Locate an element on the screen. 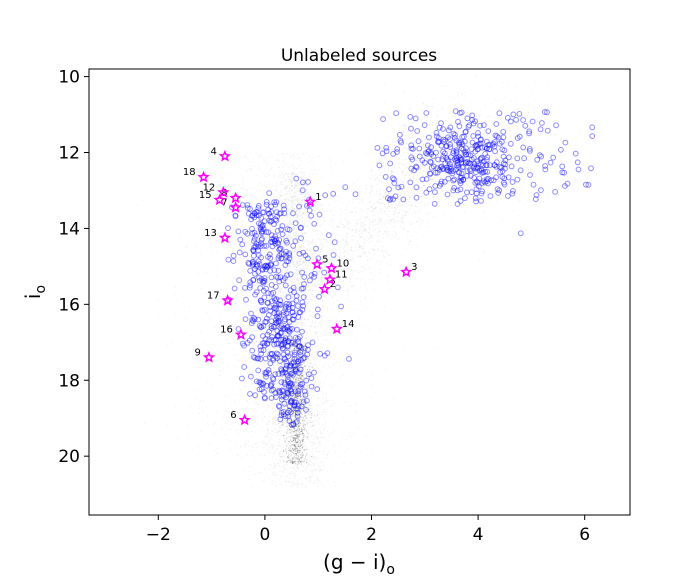 This screenshot has width=700, height=580. density-point-2045 is located at coordinates (291, 193).